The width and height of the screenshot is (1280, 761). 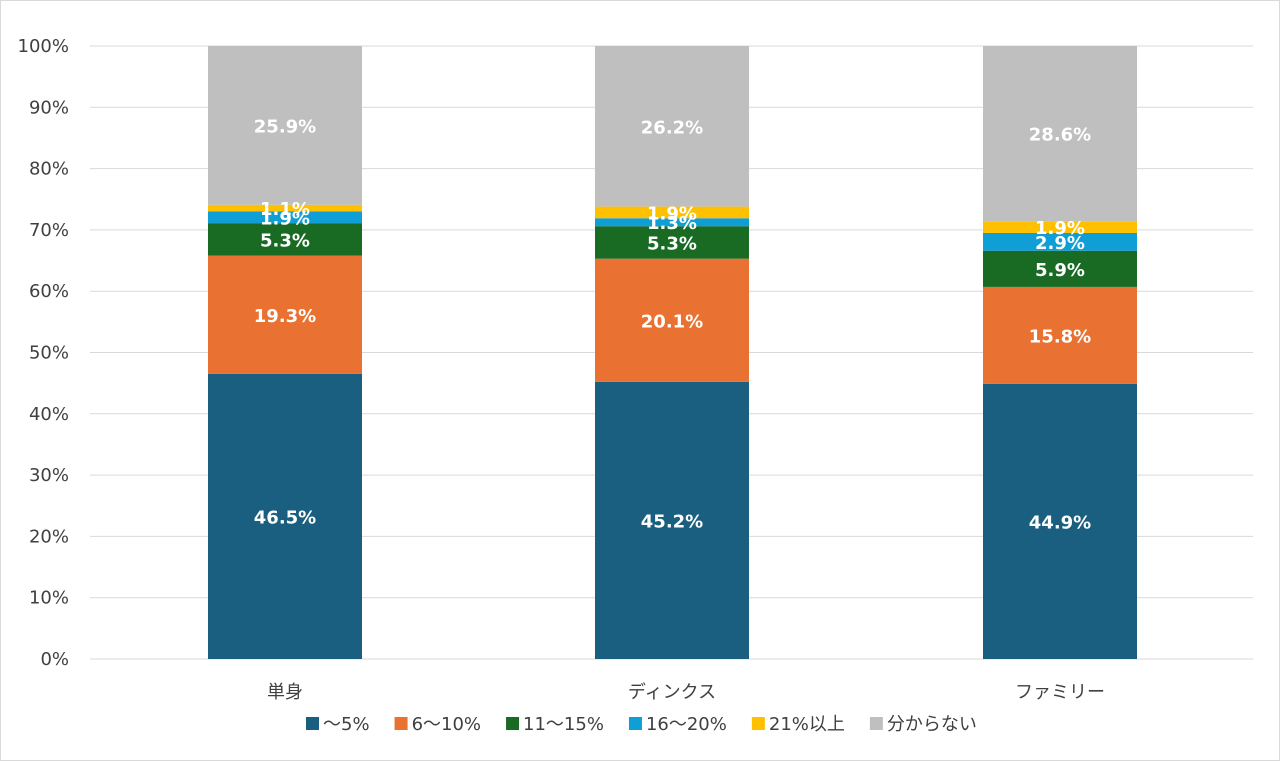 What do you see at coordinates (49, 598) in the screenshot?
I see `y-tick-label: 10%` at bounding box center [49, 598].